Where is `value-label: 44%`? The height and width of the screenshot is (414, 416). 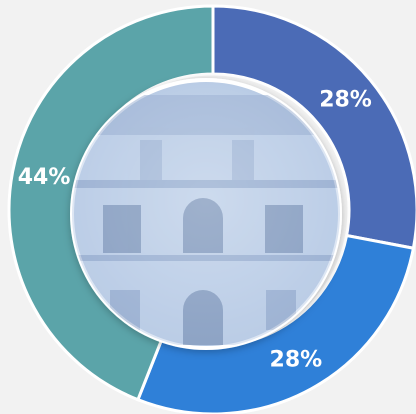 value-label: 44% is located at coordinates (44, 177).